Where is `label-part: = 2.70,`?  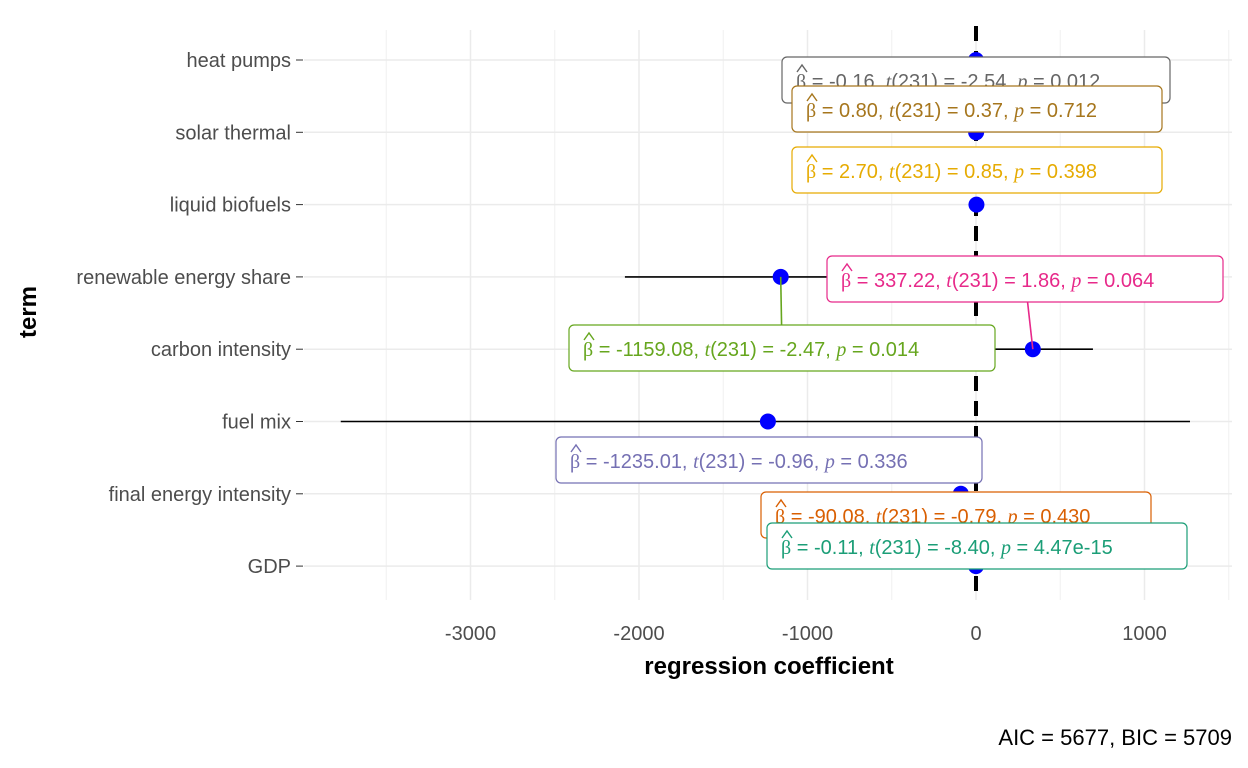 label-part: = 2.70, is located at coordinates (852, 172).